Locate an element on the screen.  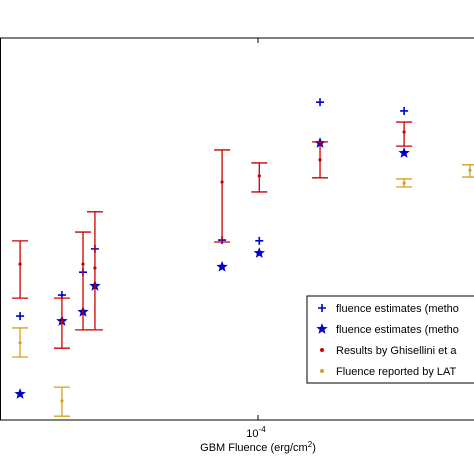
x-axis-label-end: ) is located at coordinates (314, 448).